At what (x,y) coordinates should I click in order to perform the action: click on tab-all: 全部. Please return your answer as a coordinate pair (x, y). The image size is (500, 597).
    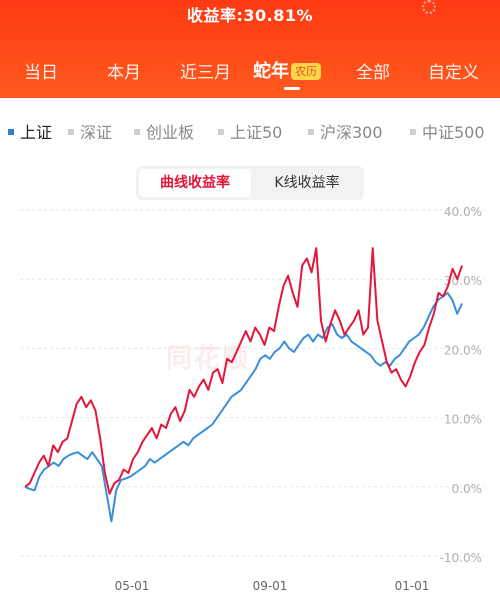
    Looking at the image, I should click on (373, 73).